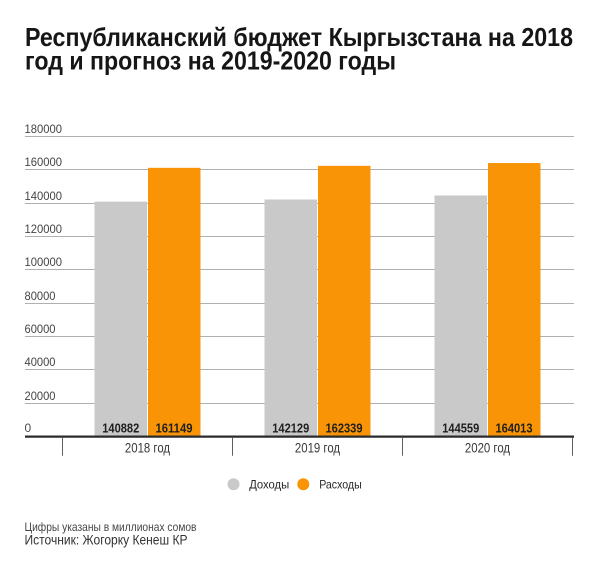 This screenshot has width=600, height=580. What do you see at coordinates (44, 262) in the screenshot?
I see `svg-text: 100000` at bounding box center [44, 262].